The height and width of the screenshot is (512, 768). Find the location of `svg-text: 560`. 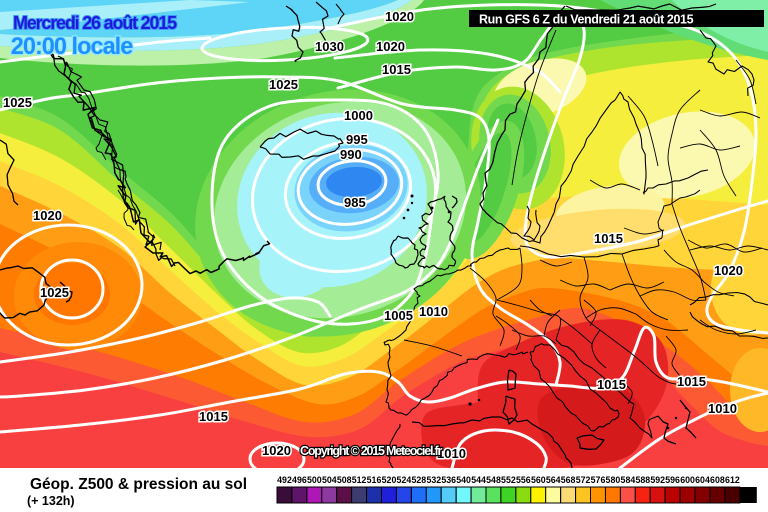

svg-text: 560 is located at coordinates (538, 480).